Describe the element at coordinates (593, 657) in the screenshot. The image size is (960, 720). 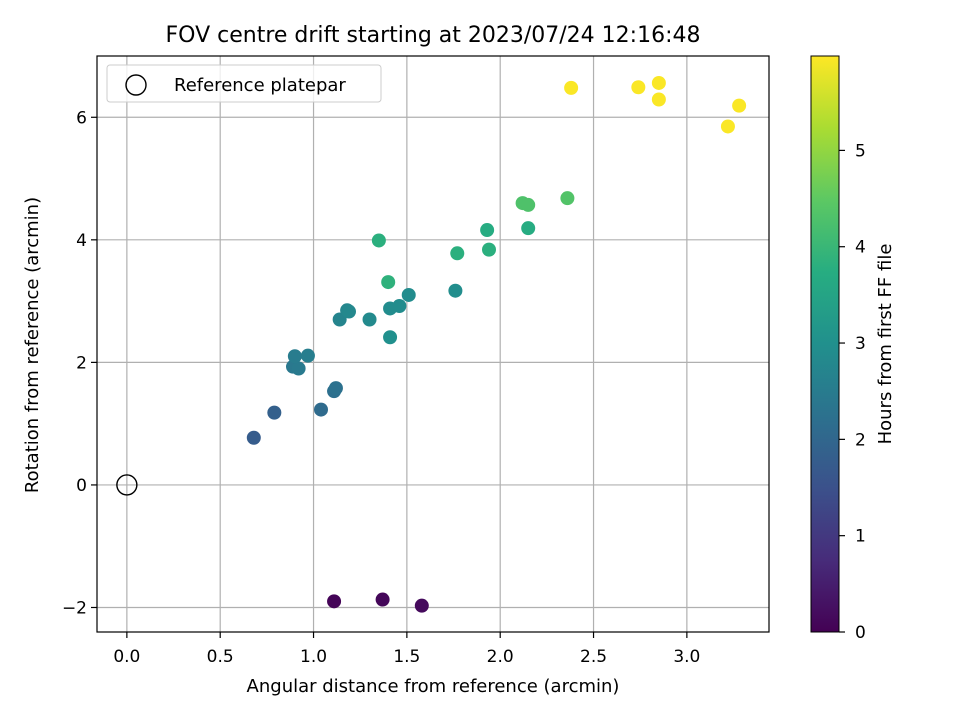
I see `x-tick-label: 2.5` at that location.